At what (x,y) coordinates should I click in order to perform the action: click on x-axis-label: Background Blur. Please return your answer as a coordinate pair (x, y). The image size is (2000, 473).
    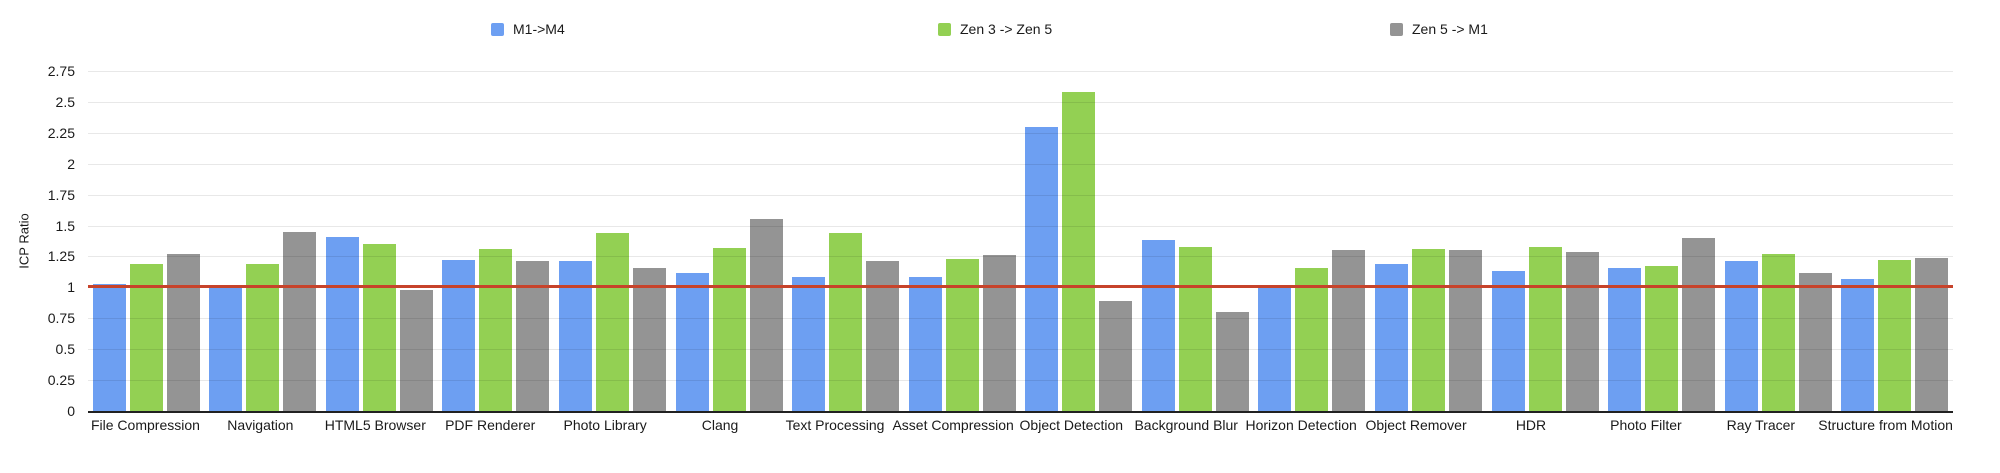
    Looking at the image, I should click on (1186, 425).